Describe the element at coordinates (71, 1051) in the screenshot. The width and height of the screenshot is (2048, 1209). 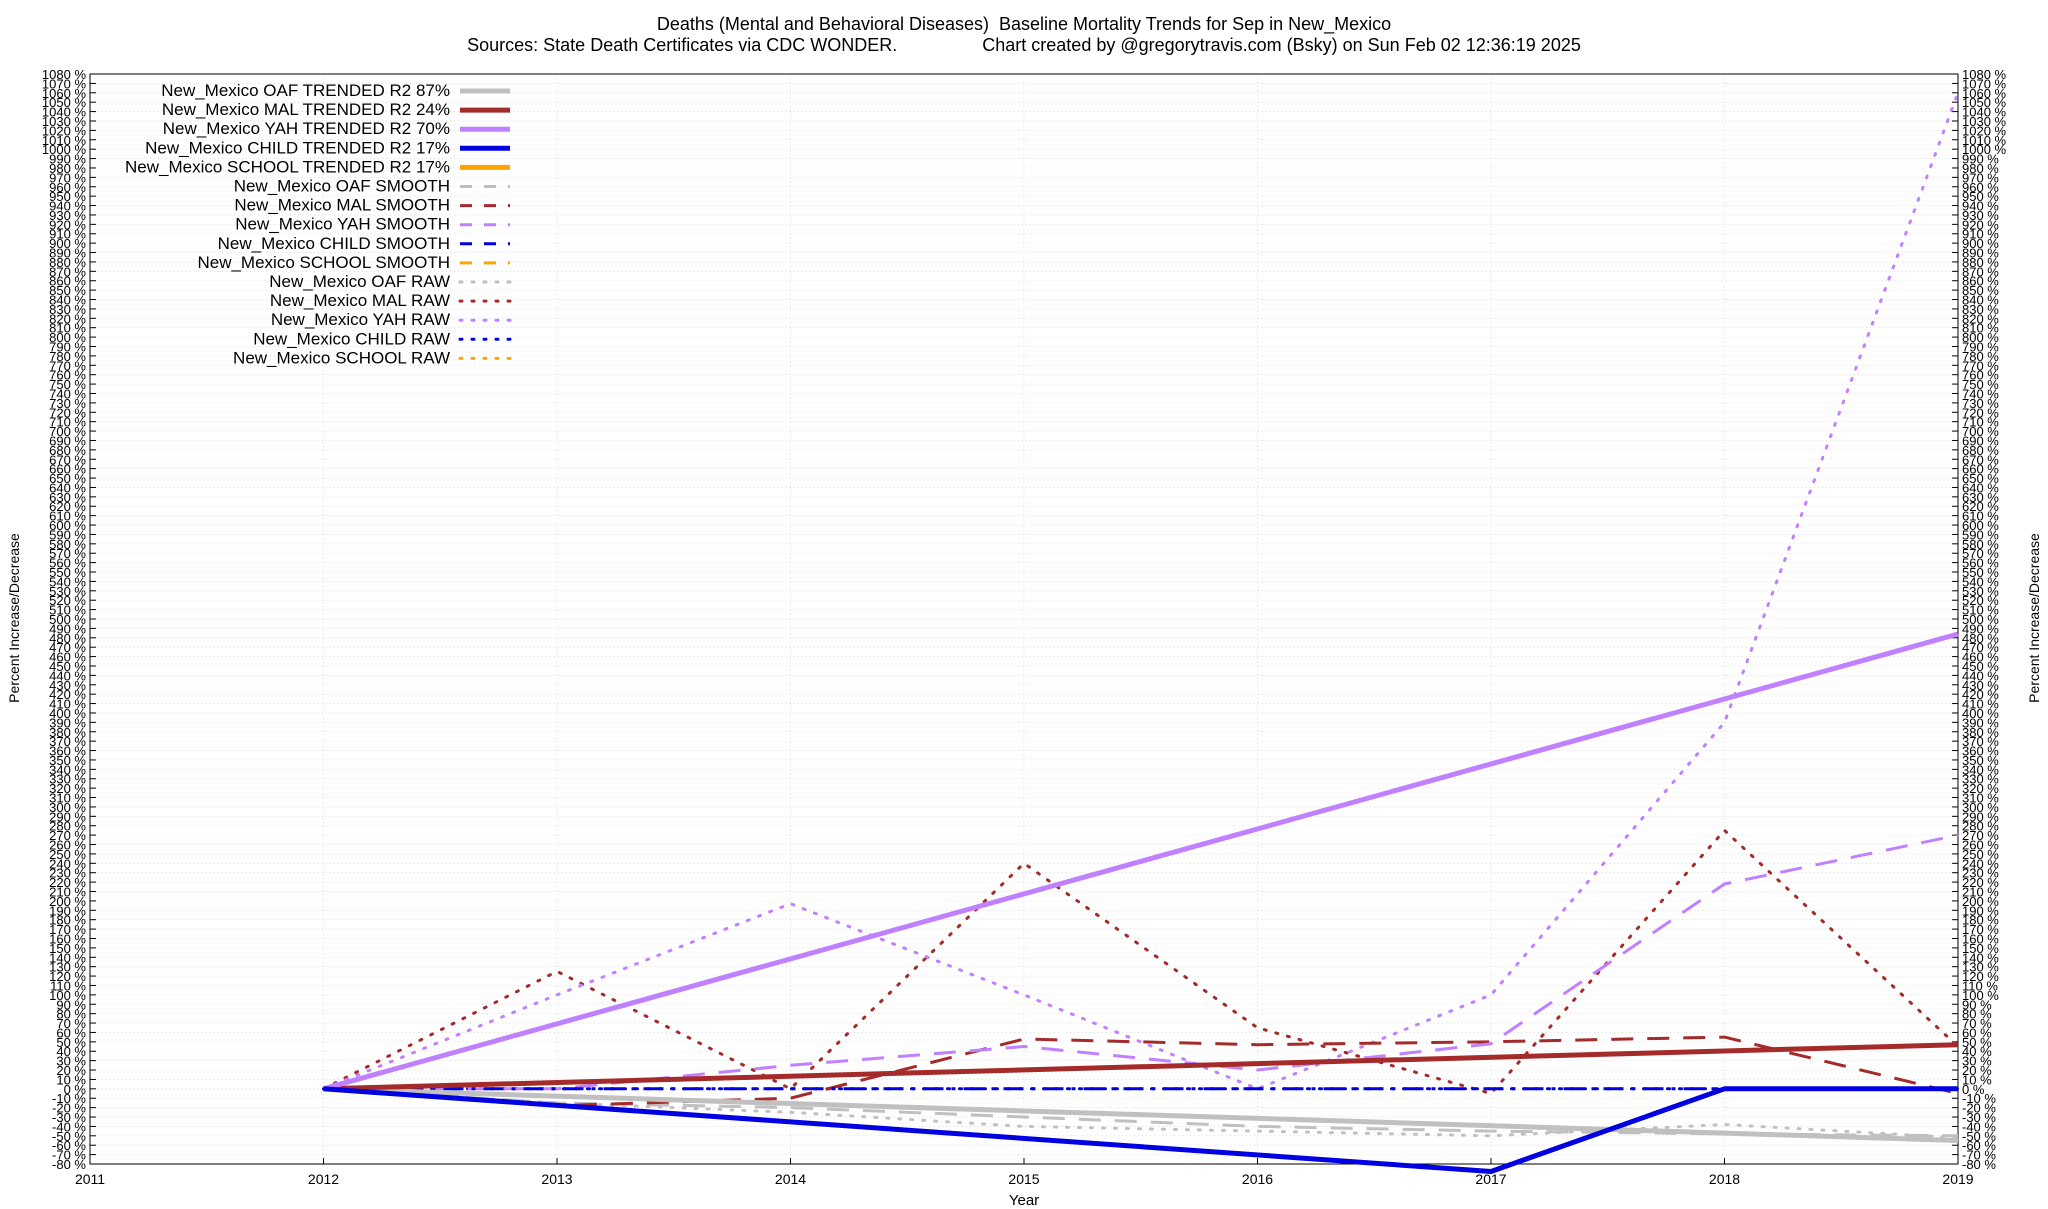
I see `y-tick-label: 40 %` at that location.